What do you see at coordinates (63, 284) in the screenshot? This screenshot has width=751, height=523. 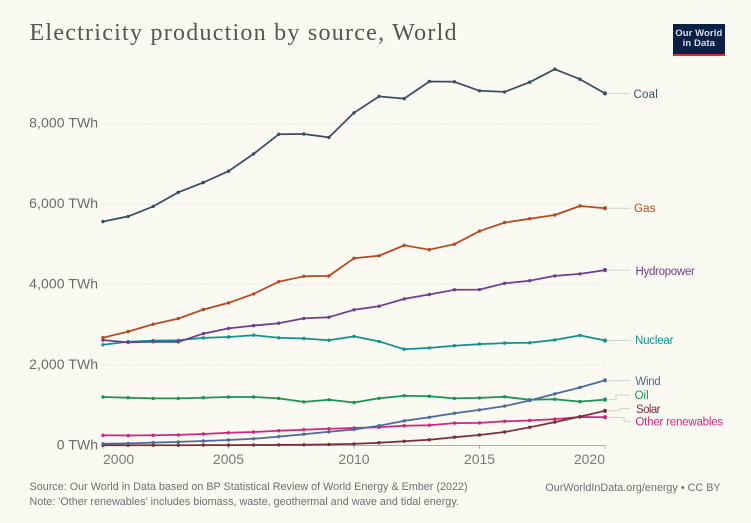 I see `svg-text: 4,000 TWh` at bounding box center [63, 284].